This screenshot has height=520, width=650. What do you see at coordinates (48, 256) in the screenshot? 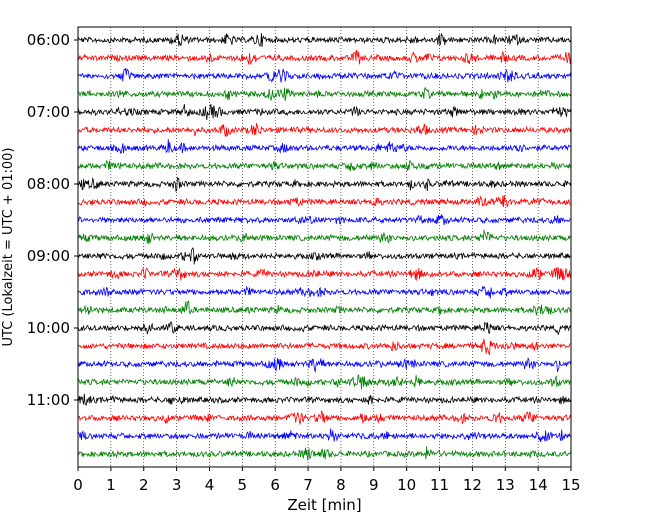
I see `y-tick-label: 09:00` at bounding box center [48, 256].